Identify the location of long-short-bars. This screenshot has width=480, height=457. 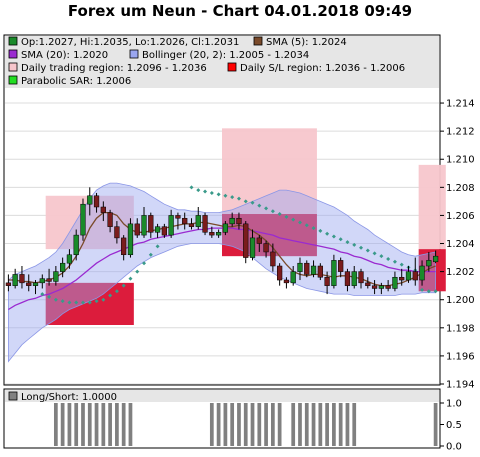
(245, 424).